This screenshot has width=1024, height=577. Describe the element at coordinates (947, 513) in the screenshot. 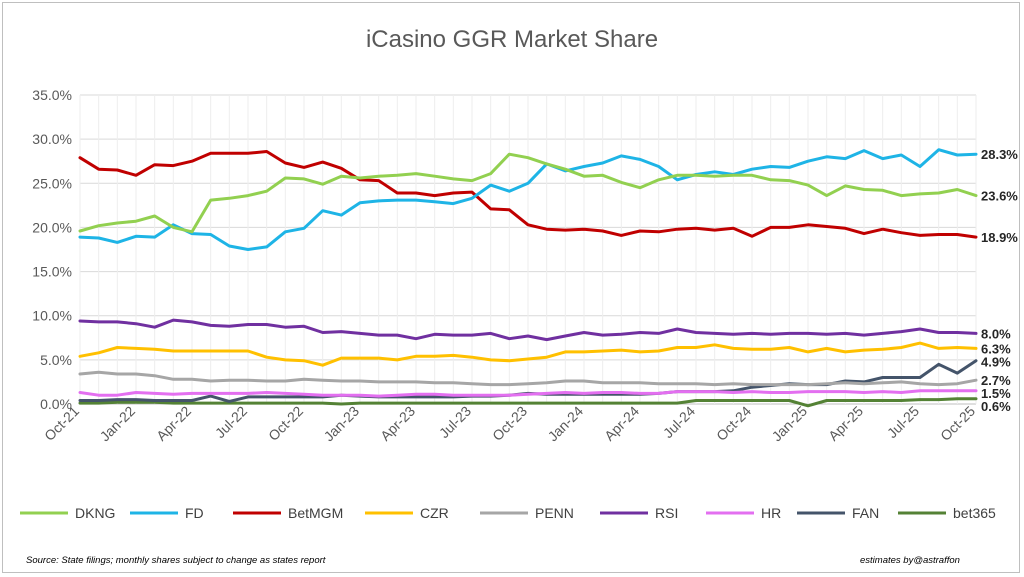

I see `legend-item-bet365: bet365` at that location.